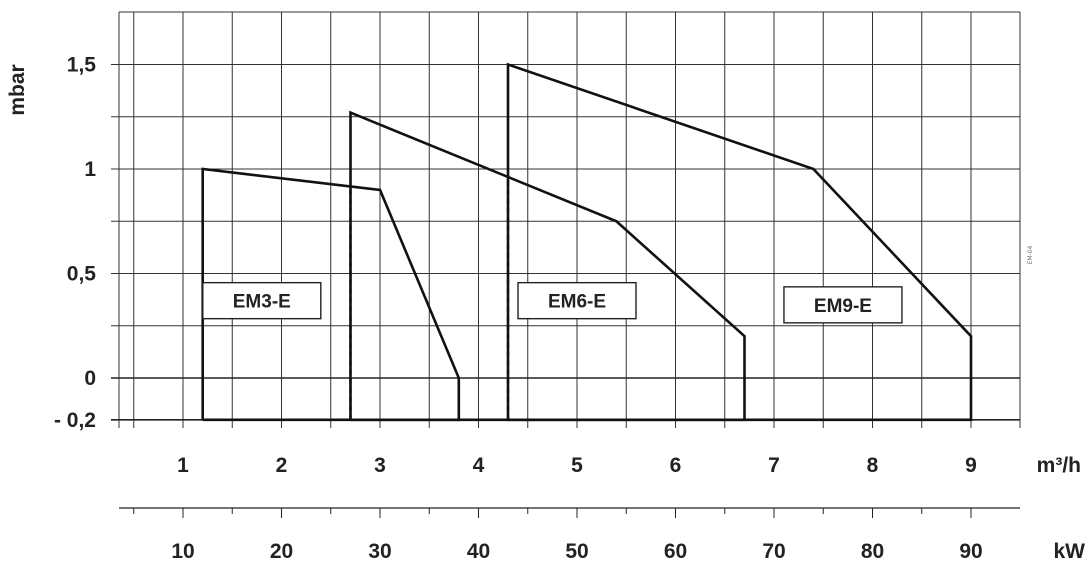 The height and width of the screenshot is (565, 1092). I want to click on x-tick-label-flow: 9, so click(971, 465).